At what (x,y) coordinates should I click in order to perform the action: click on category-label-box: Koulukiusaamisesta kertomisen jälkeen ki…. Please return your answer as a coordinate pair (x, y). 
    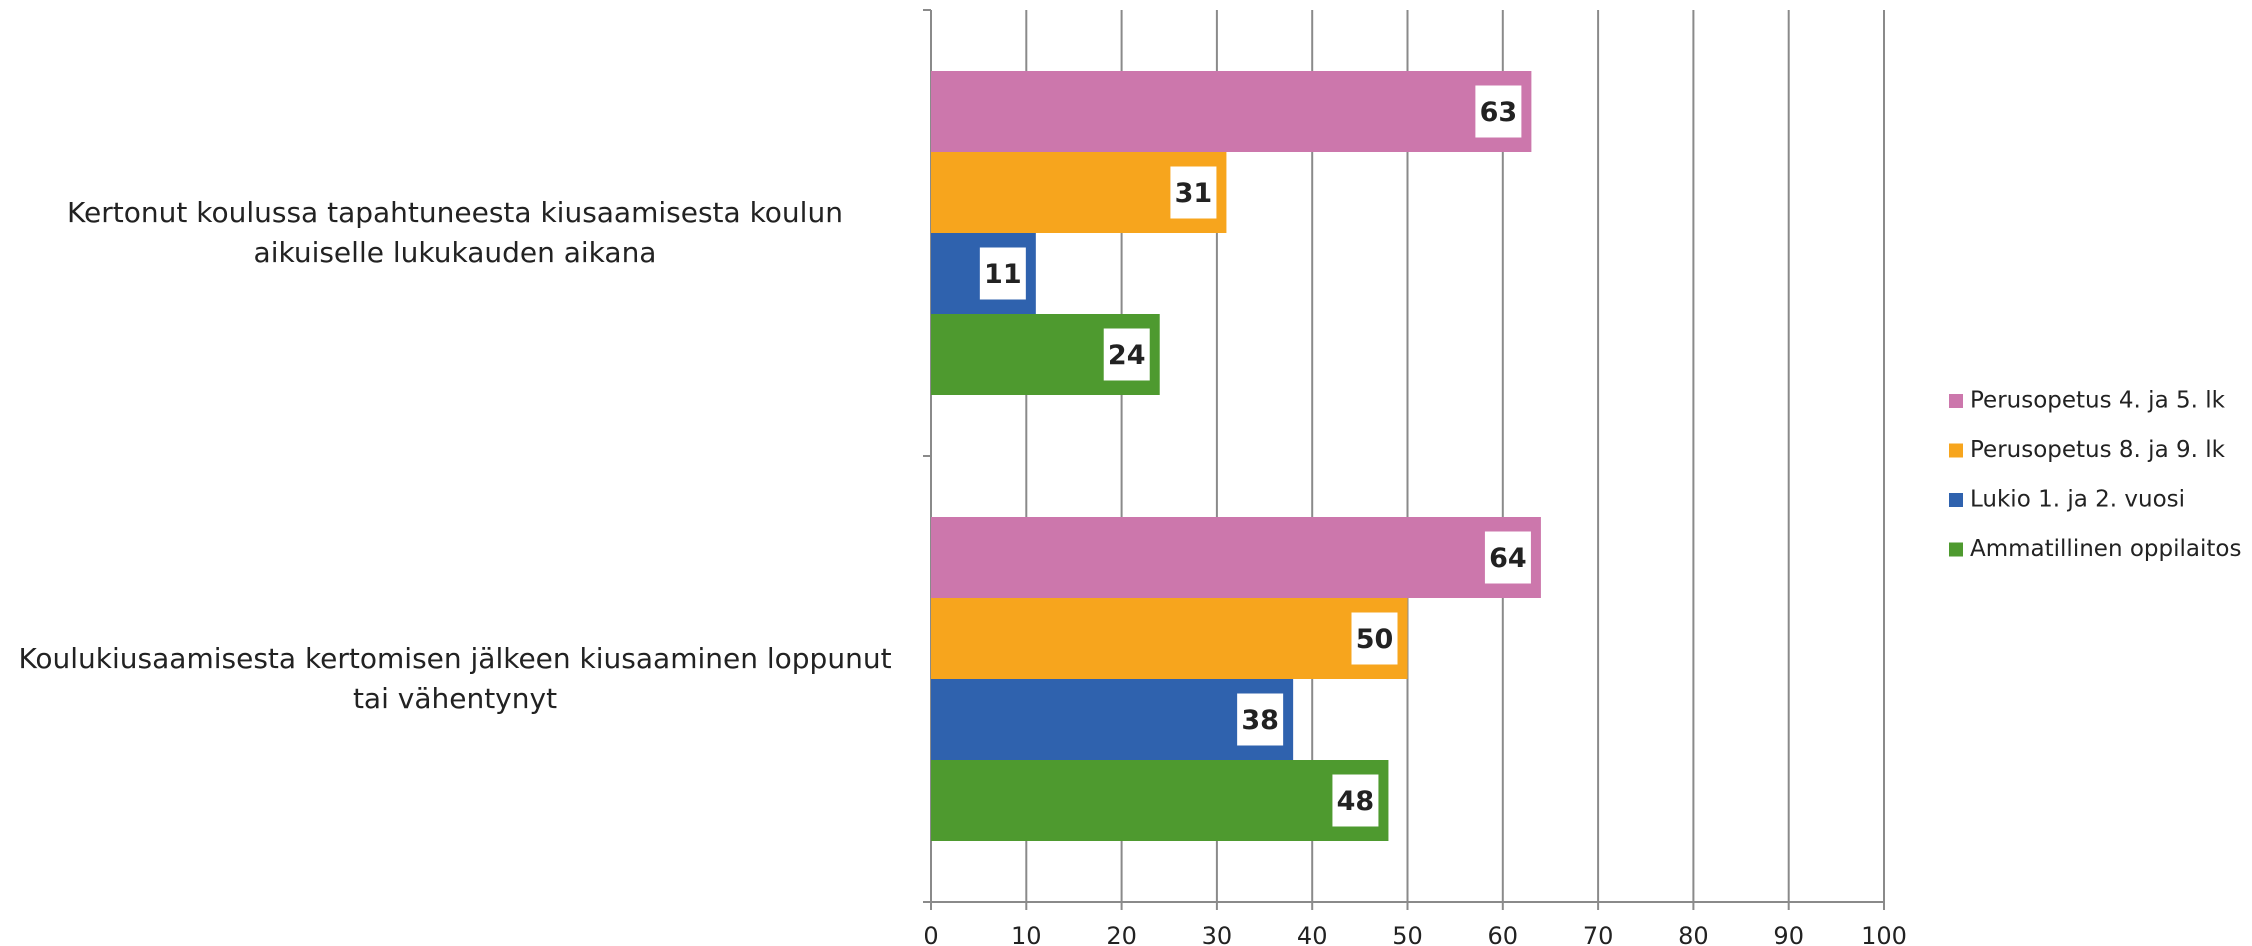
    Looking at the image, I should click on (455, 678).